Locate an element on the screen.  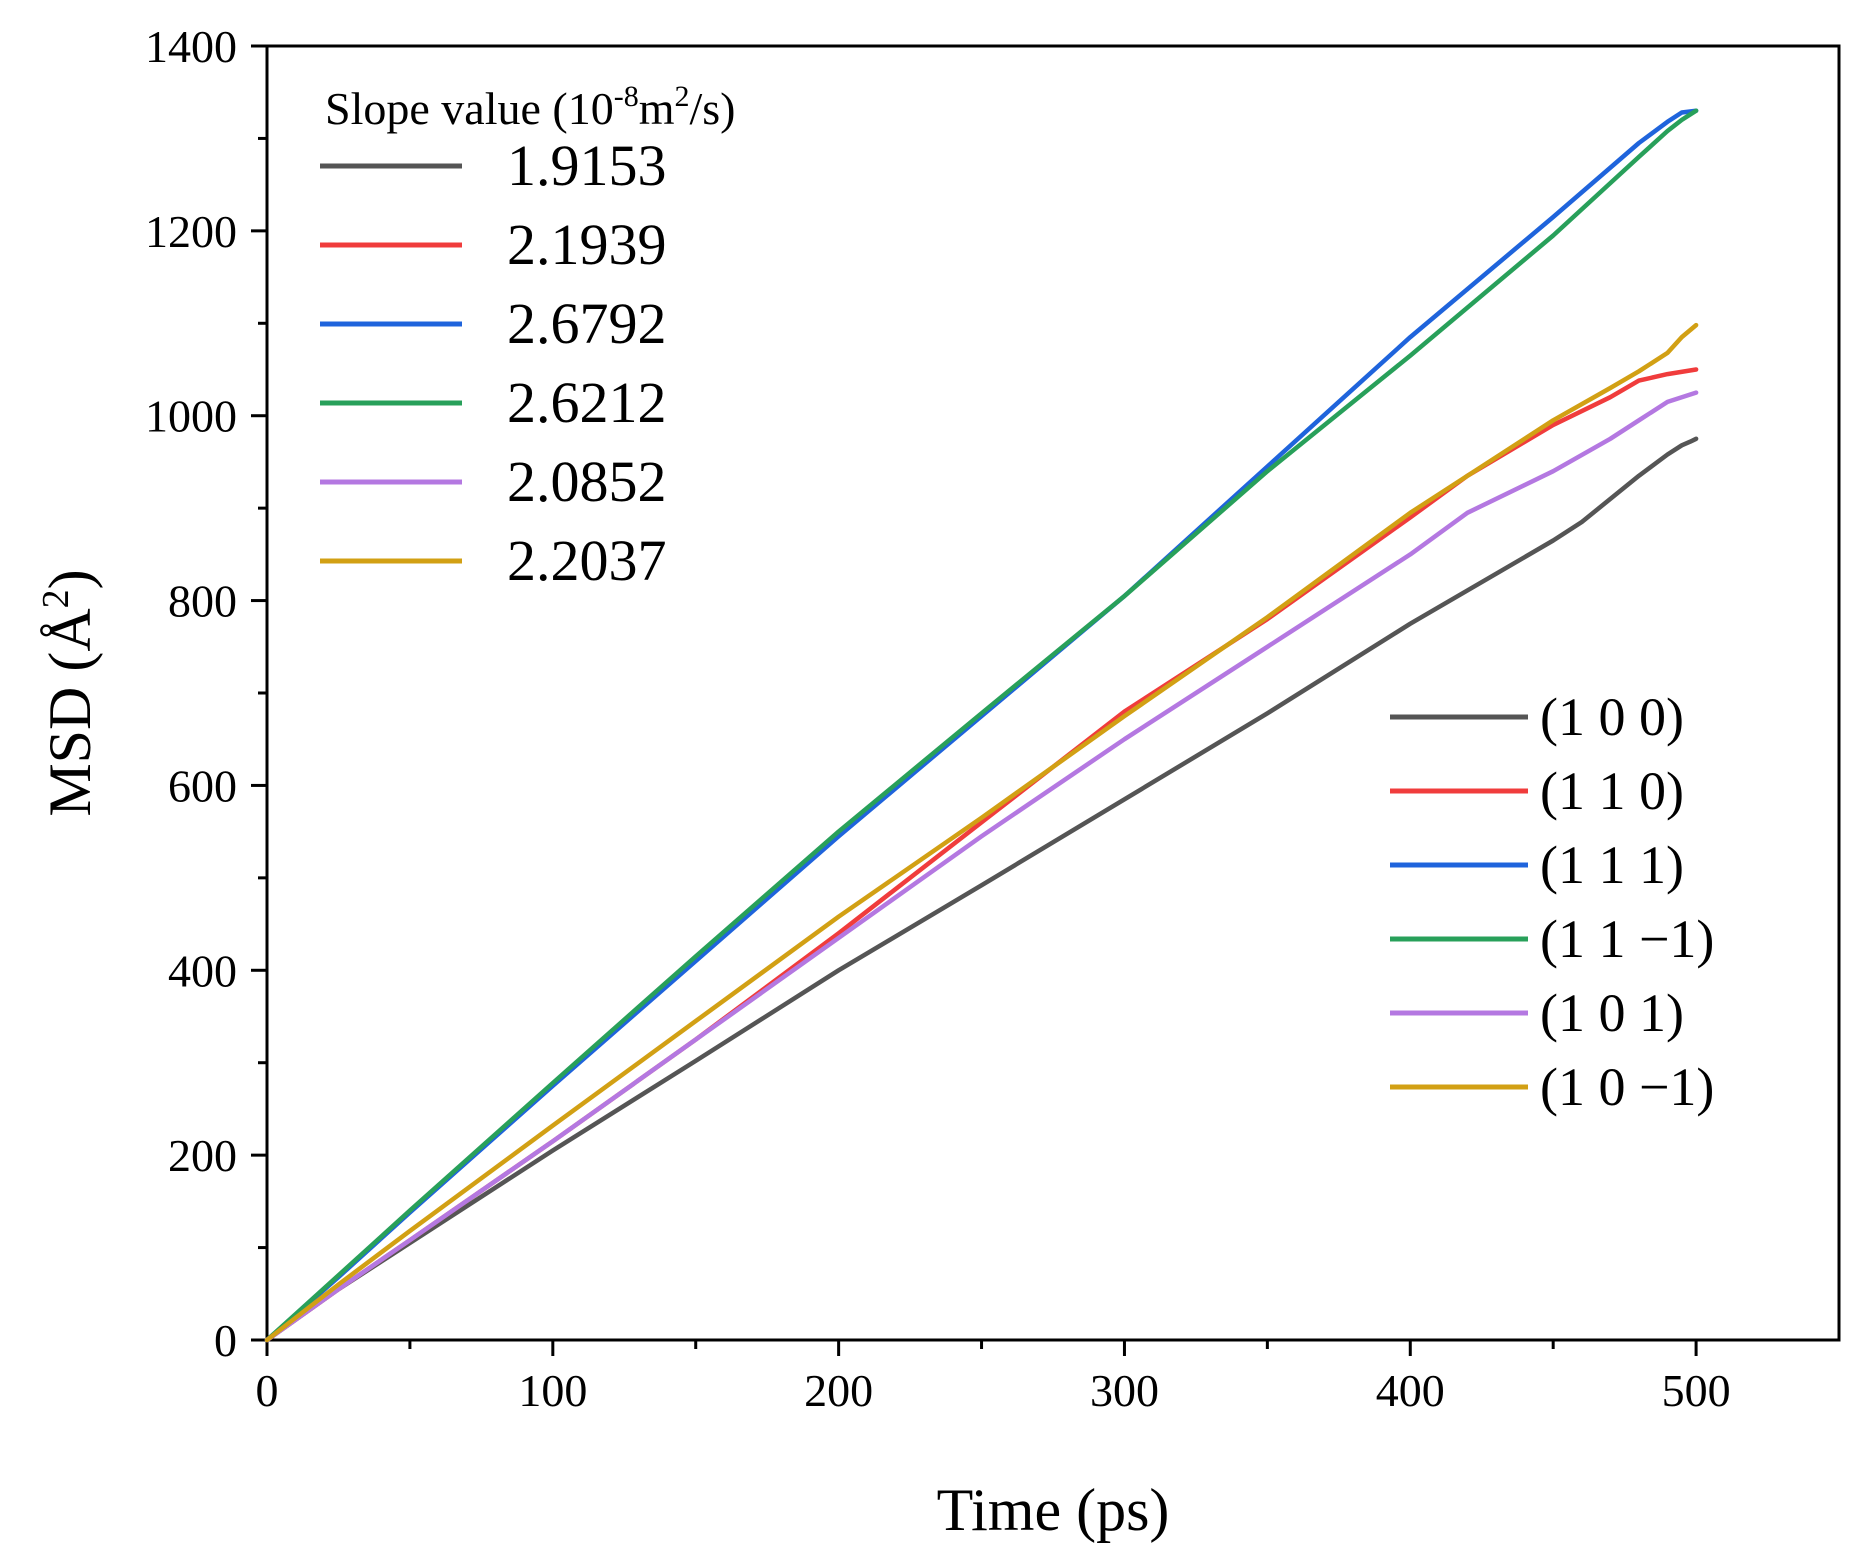
series-legend-label: (1 0 −1) is located at coordinates (1627, 1087).